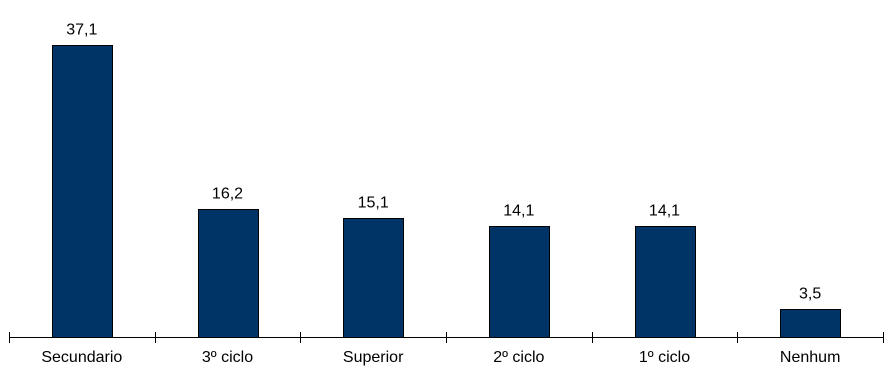 The width and height of the screenshot is (888, 367). What do you see at coordinates (227, 357) in the screenshot?
I see `category-label: 3º ciclo` at bounding box center [227, 357].